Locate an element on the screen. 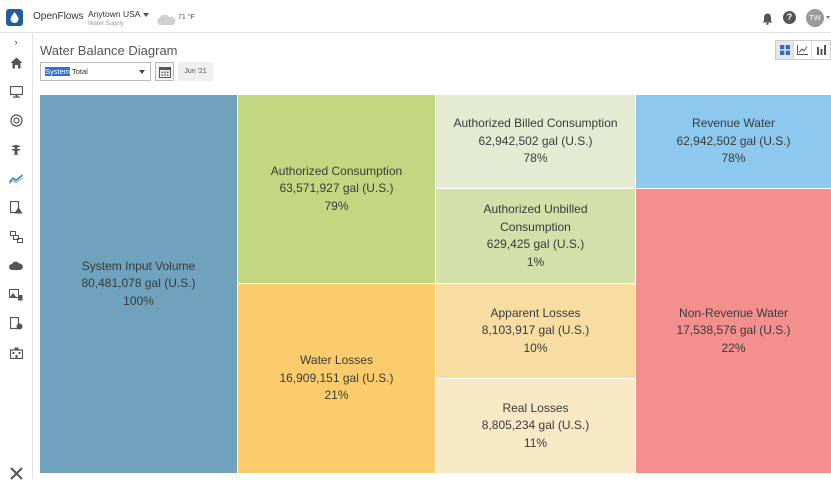 The height and width of the screenshot is (488, 831). map-icon is located at coordinates (16, 236).